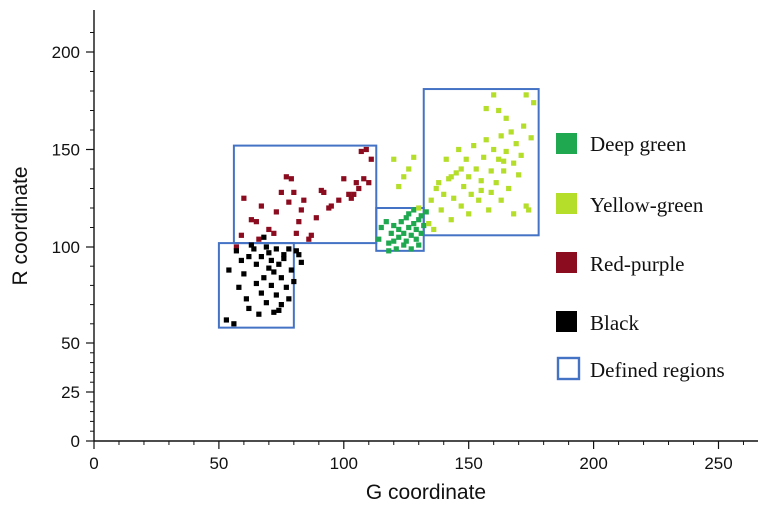  I want to click on x-tick-label-150: 150, so click(469, 463).